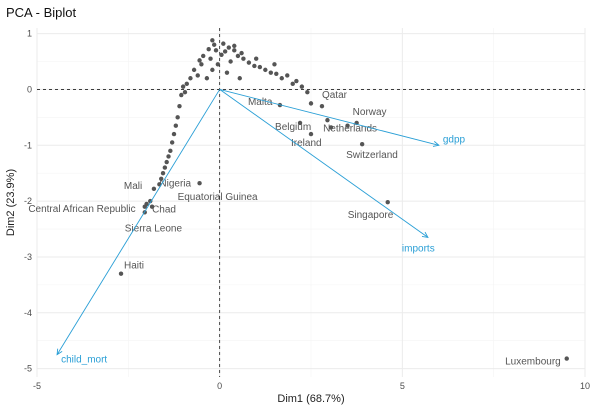 The image size is (597, 407). What do you see at coordinates (370, 112) in the screenshot?
I see `point-label: Norway` at bounding box center [370, 112].